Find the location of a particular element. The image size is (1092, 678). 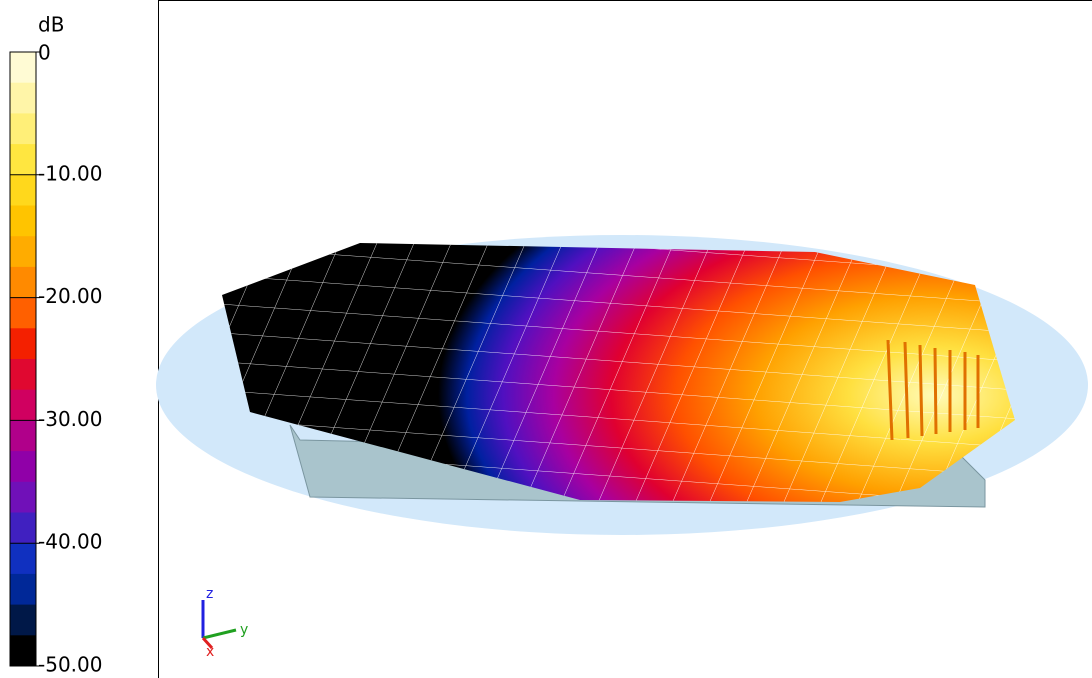

colorbar-tick-label: -40.00 is located at coordinates (70, 542).